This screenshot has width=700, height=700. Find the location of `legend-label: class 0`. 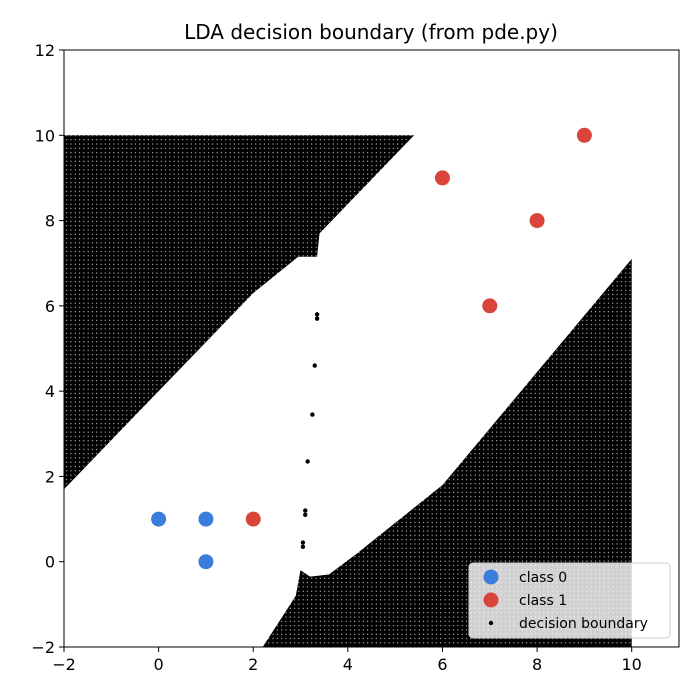

legend-label: class 0 is located at coordinates (543, 578).